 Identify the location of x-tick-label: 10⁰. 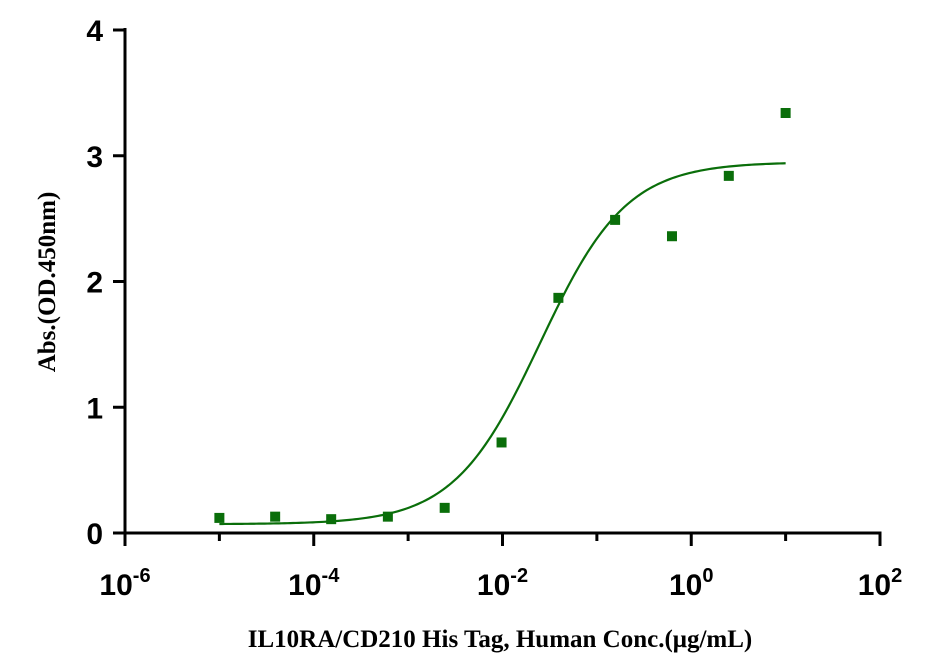
(691, 583).